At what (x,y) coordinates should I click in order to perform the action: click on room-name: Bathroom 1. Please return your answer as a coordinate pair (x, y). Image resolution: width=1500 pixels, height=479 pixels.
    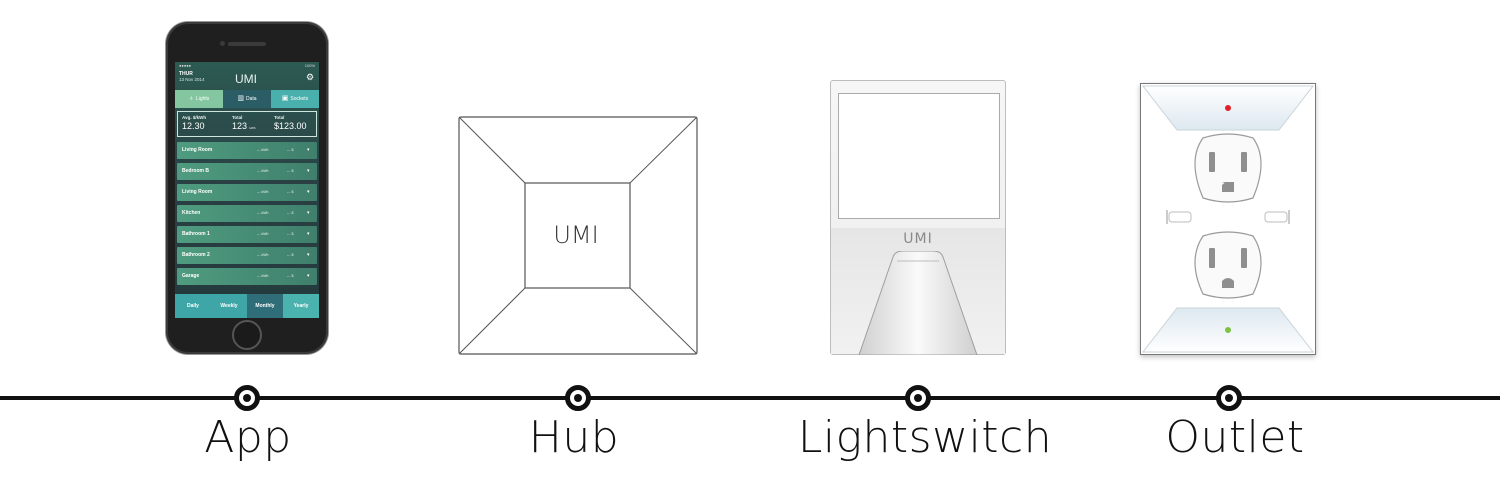
    Looking at the image, I should click on (196, 234).